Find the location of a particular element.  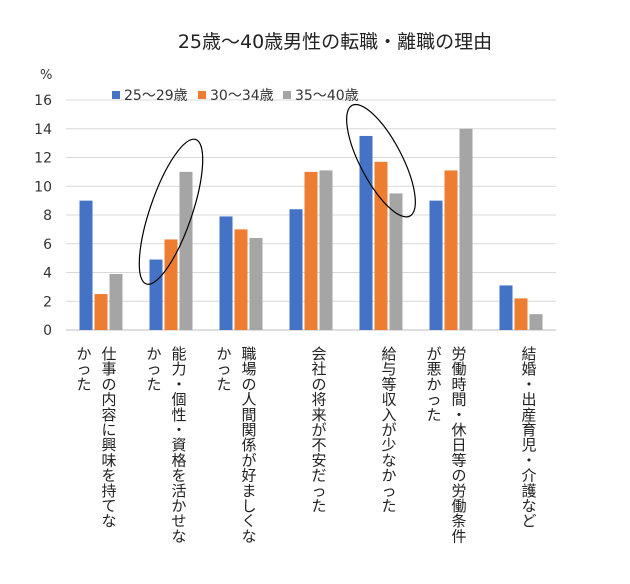

category-label-char: 結 is located at coordinates (528, 354).